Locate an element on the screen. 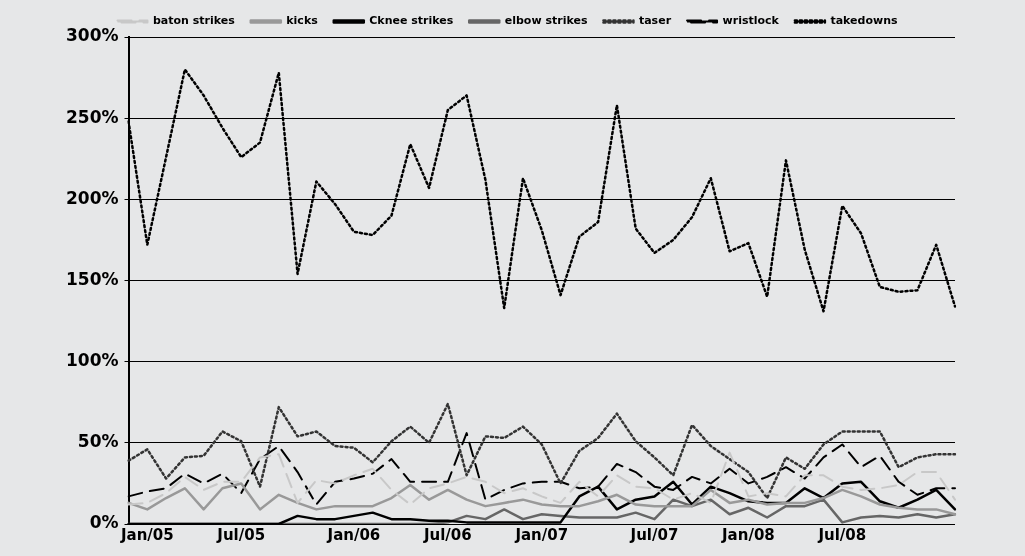  x-tick-label: Jan/07 is located at coordinates (541, 534).